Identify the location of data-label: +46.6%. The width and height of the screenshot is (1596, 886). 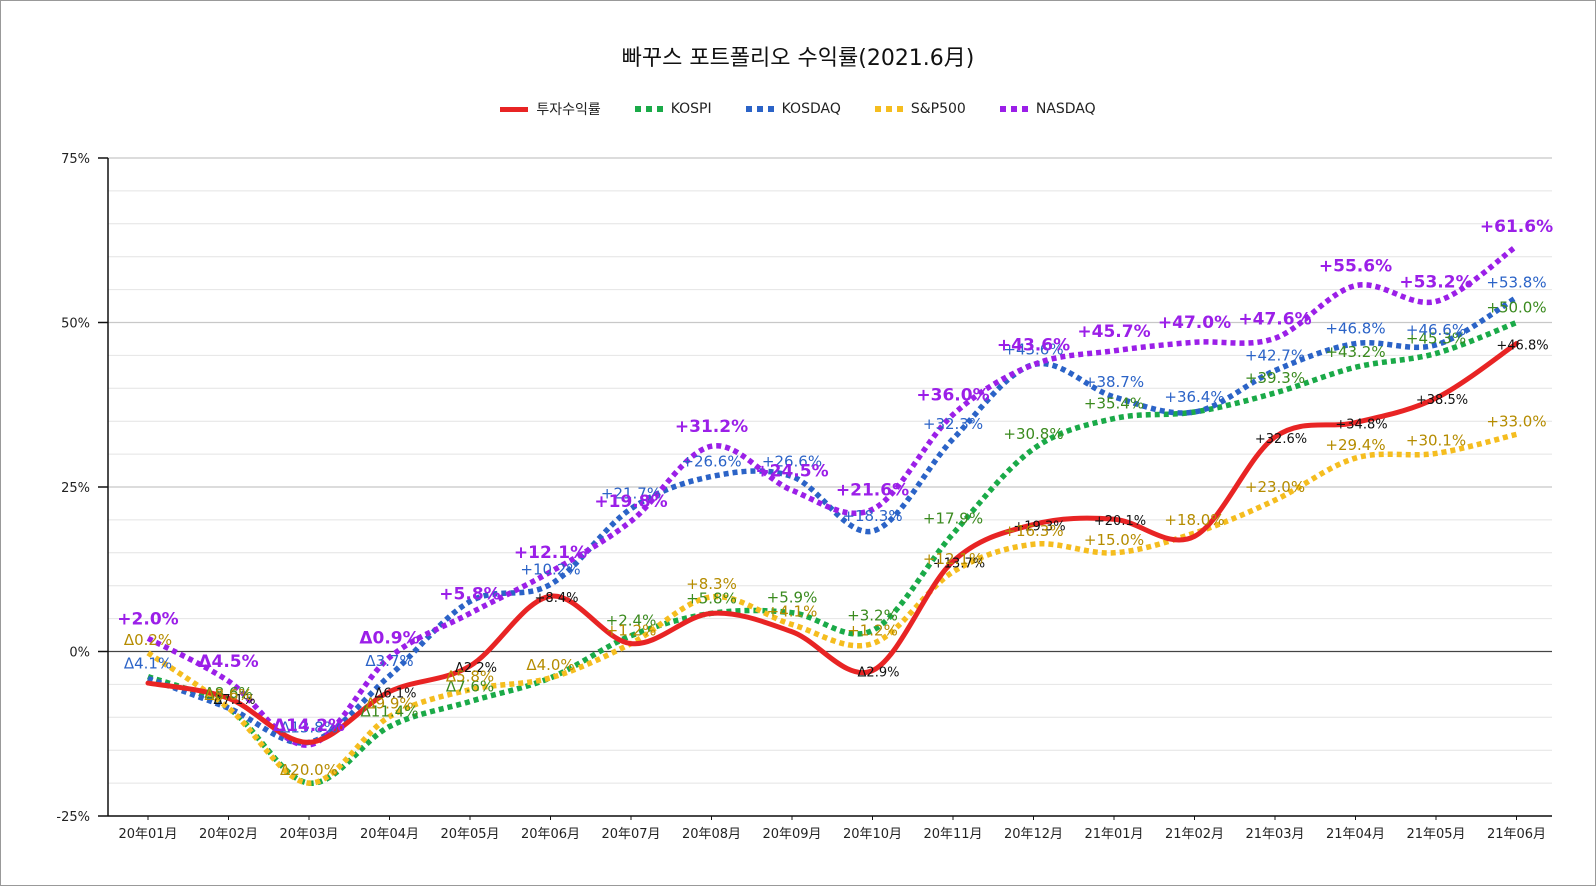
(1436, 330).